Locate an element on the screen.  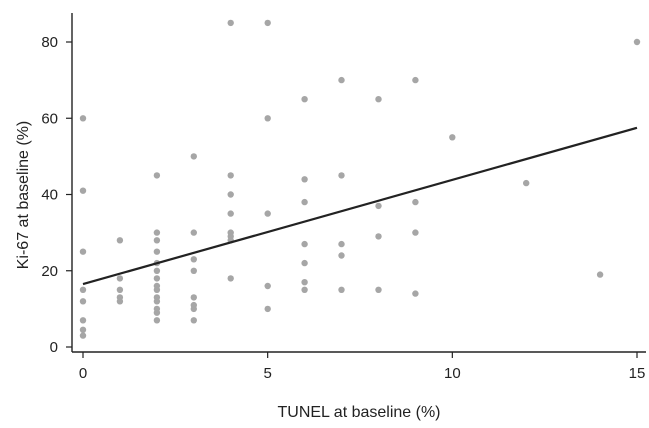
x-tick-label: 0 is located at coordinates (83, 373).